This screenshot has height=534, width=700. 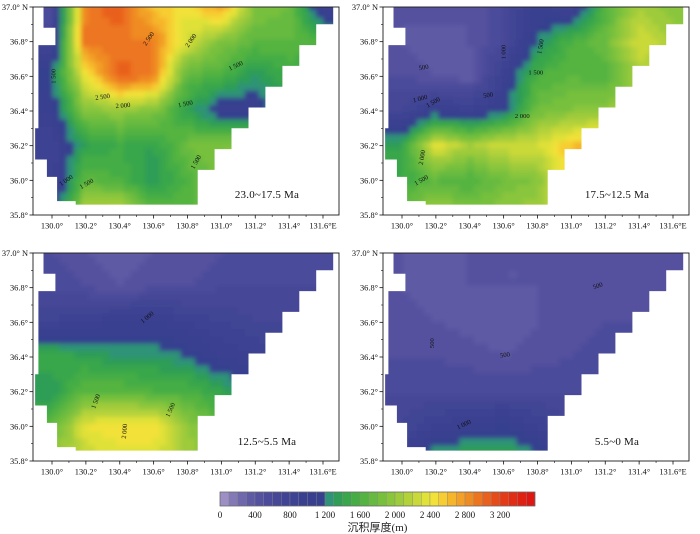 I want to click on colorbar: 0 400 800 1 200 1 600 2 000 2 400 2 800 3 200, so click(x=377, y=505).